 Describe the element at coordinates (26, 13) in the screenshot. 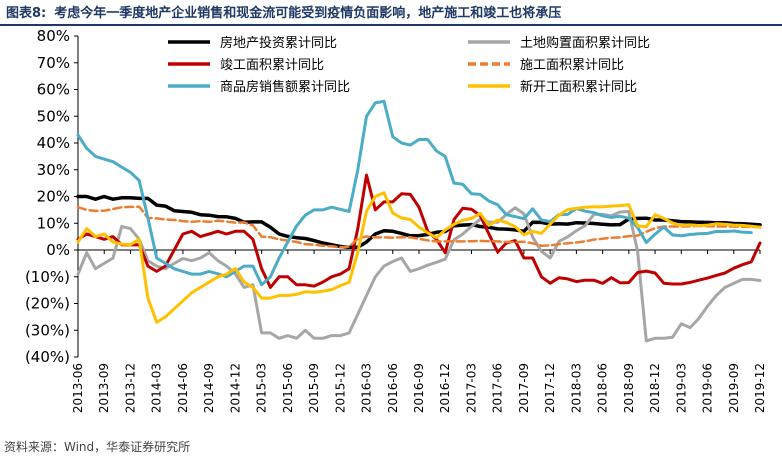

I see `figure-label: 图表8:` at that location.